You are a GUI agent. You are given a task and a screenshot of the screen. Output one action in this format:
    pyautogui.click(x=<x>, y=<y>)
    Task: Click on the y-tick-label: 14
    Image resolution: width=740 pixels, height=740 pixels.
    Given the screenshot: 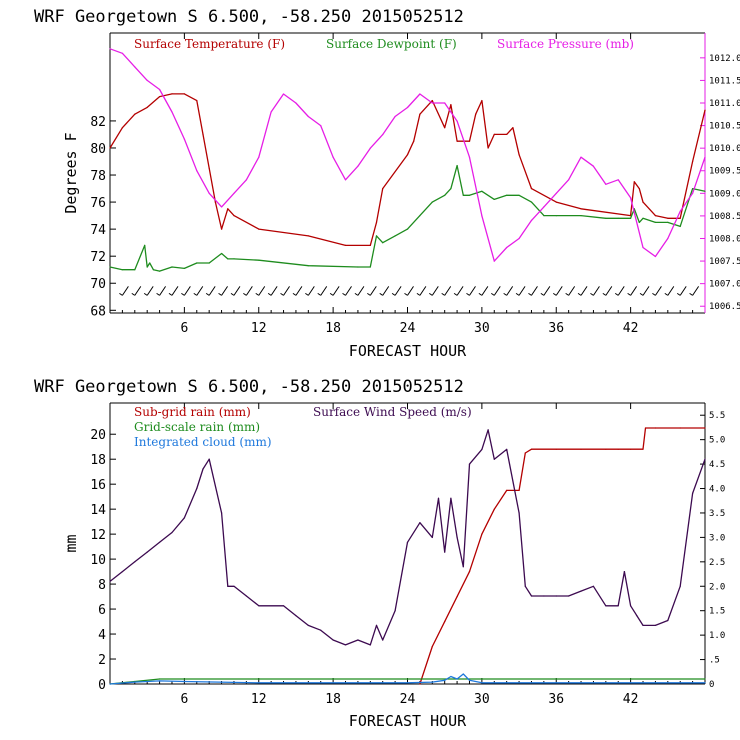 What is the action you would take?
    pyautogui.click(x=98, y=510)
    